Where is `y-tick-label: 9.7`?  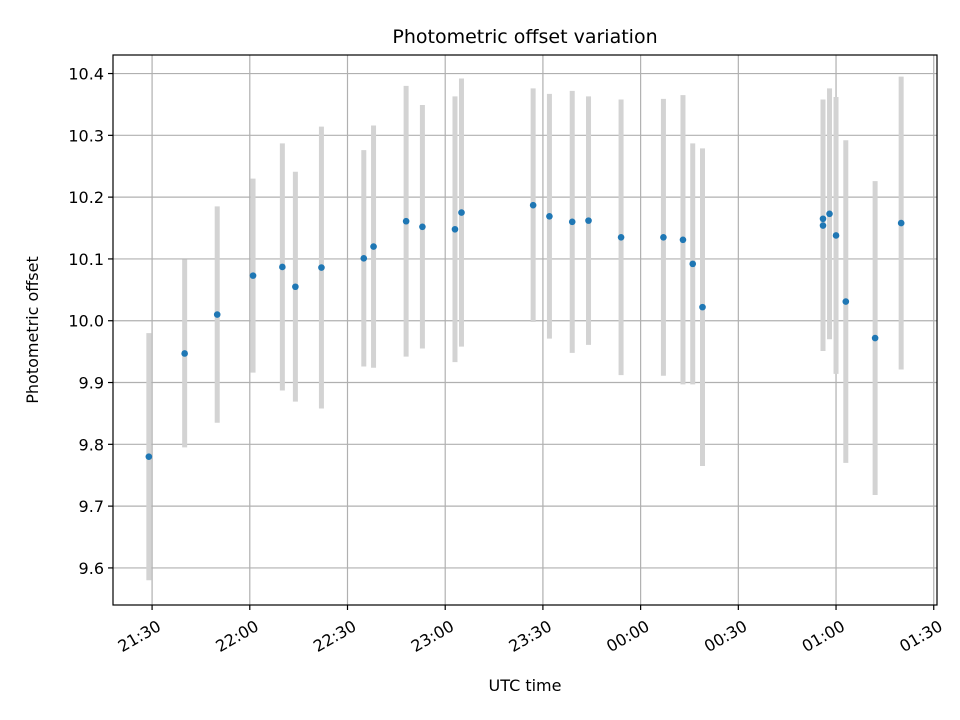 y-tick-label: 9.7 is located at coordinates (91, 506).